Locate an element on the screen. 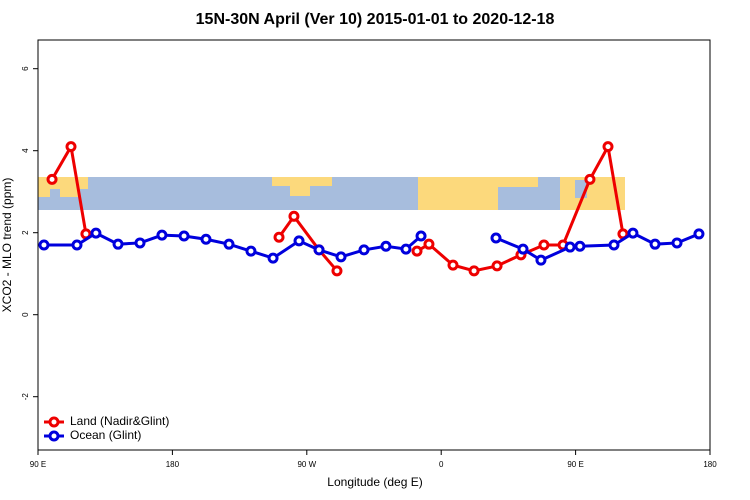 The height and width of the screenshot is (500, 750). x-axis-label: Longitude (deg E) is located at coordinates (374, 482).